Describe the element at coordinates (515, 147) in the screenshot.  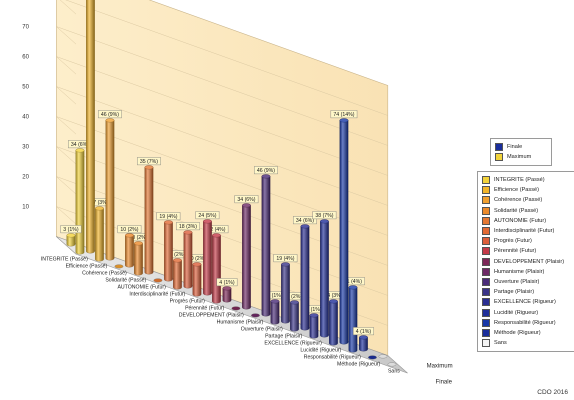
I see `legend-label: Finale` at that location.